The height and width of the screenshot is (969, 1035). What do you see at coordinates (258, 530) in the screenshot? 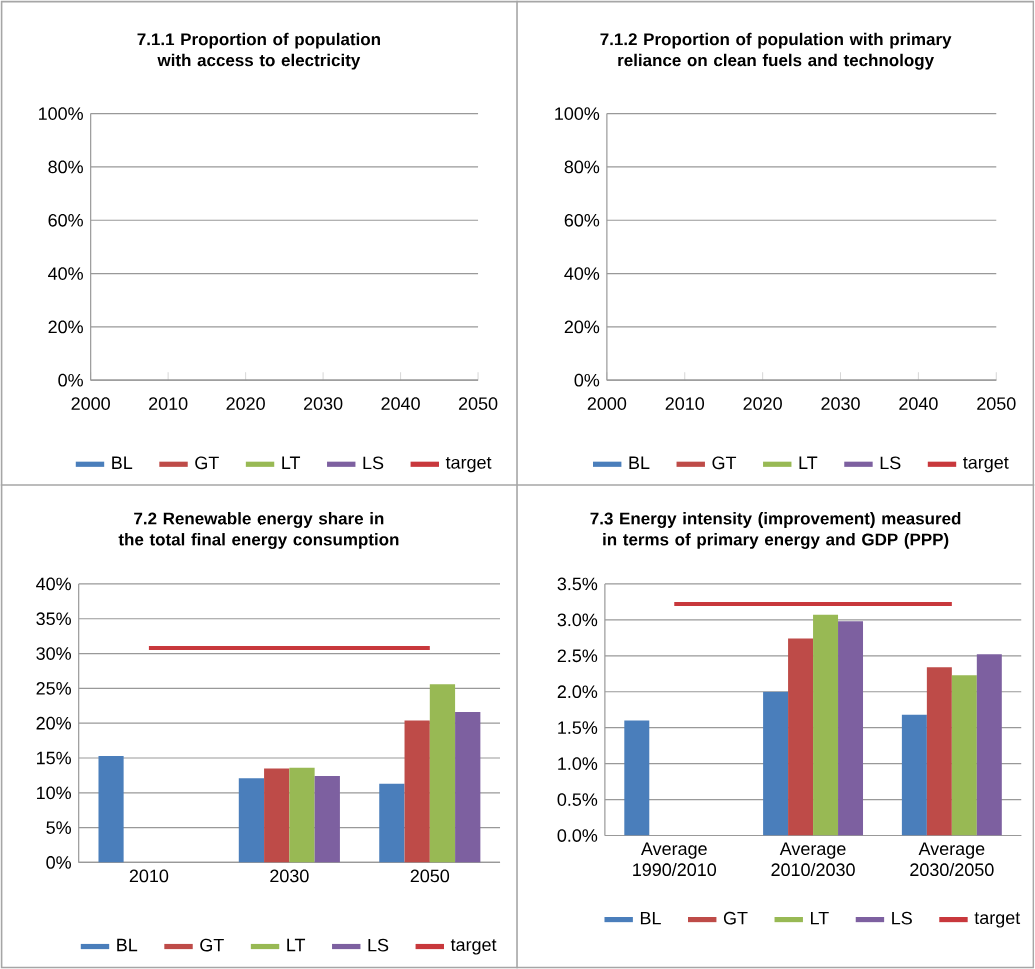
I see `chart-title: 7.2 Renewable energy share in the total final energy consumption` at bounding box center [258, 530].